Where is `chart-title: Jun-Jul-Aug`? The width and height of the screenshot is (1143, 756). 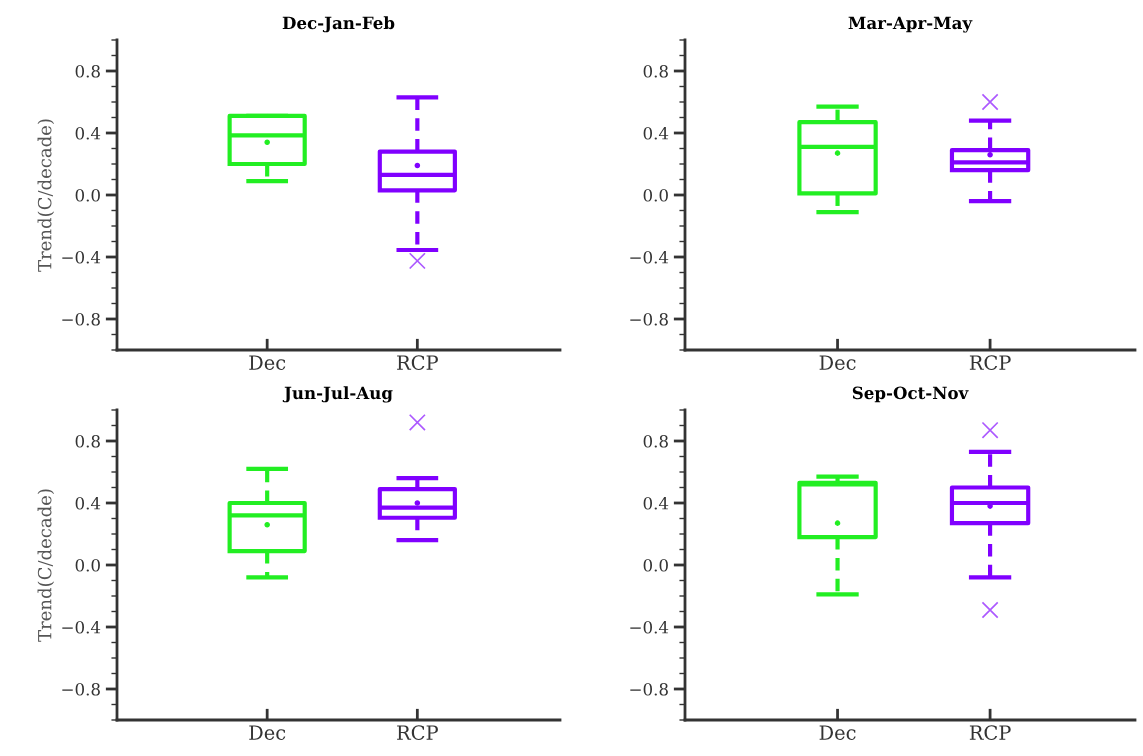
chart-title: Jun-Jul-Aug is located at coordinates (337, 394).